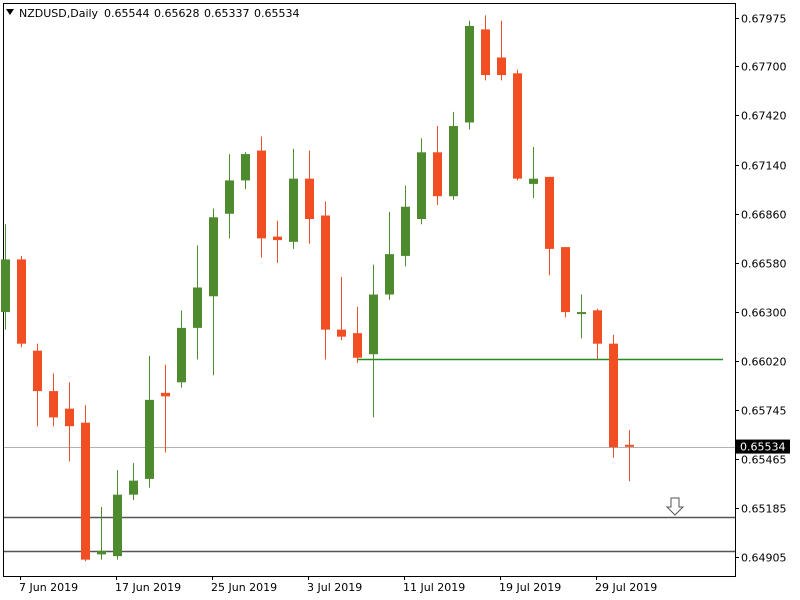 This screenshot has width=800, height=600. Describe the element at coordinates (127, 13) in the screenshot. I see `ohlc-open: 0.65544` at that location.